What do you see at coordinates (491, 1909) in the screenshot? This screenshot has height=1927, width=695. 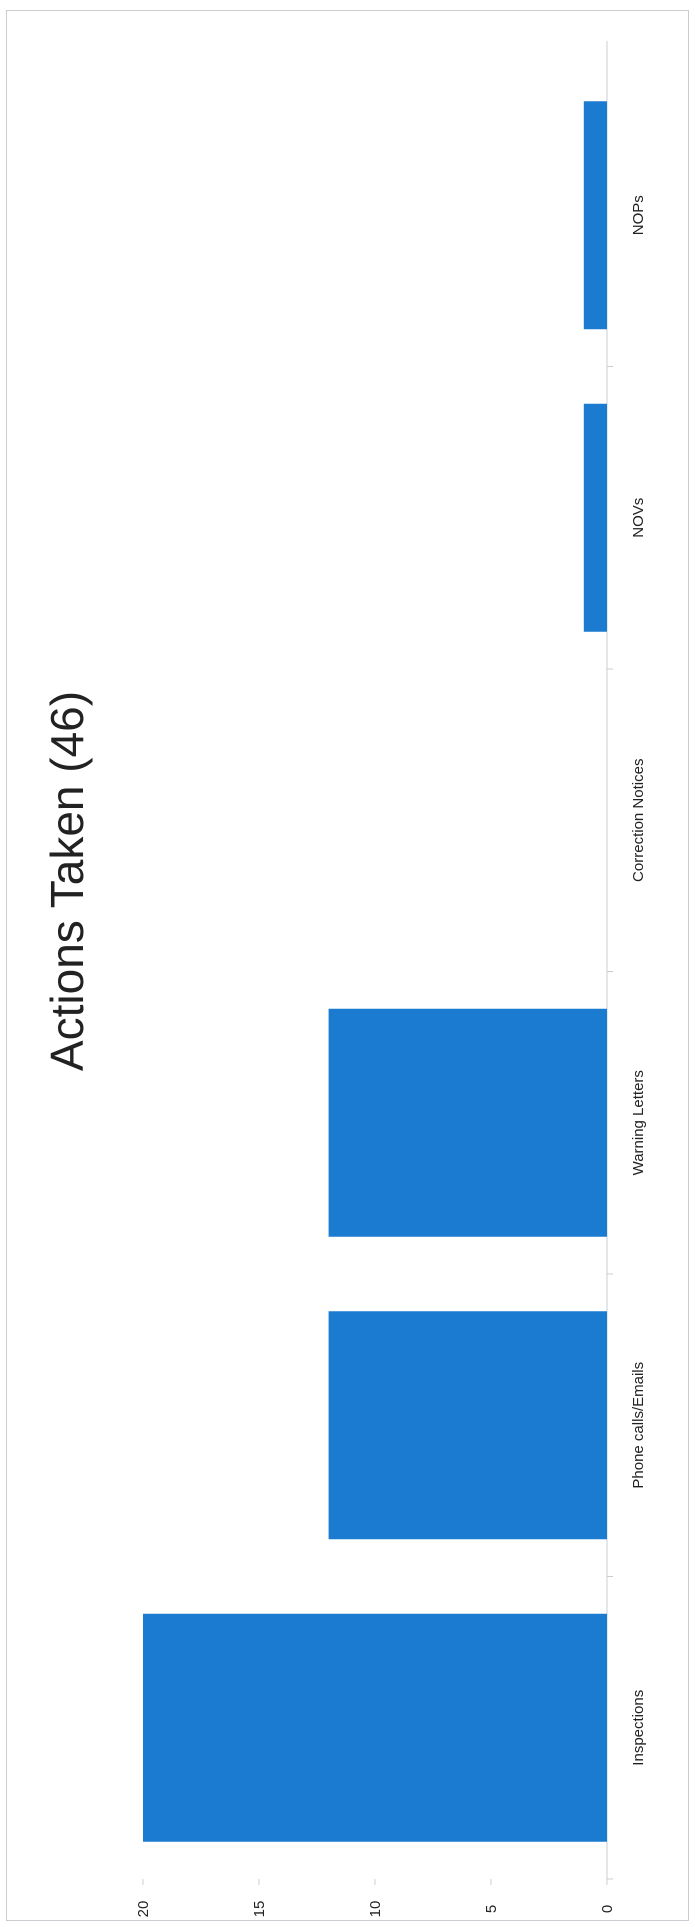 I see `value-tick-label: 5` at bounding box center [491, 1909].